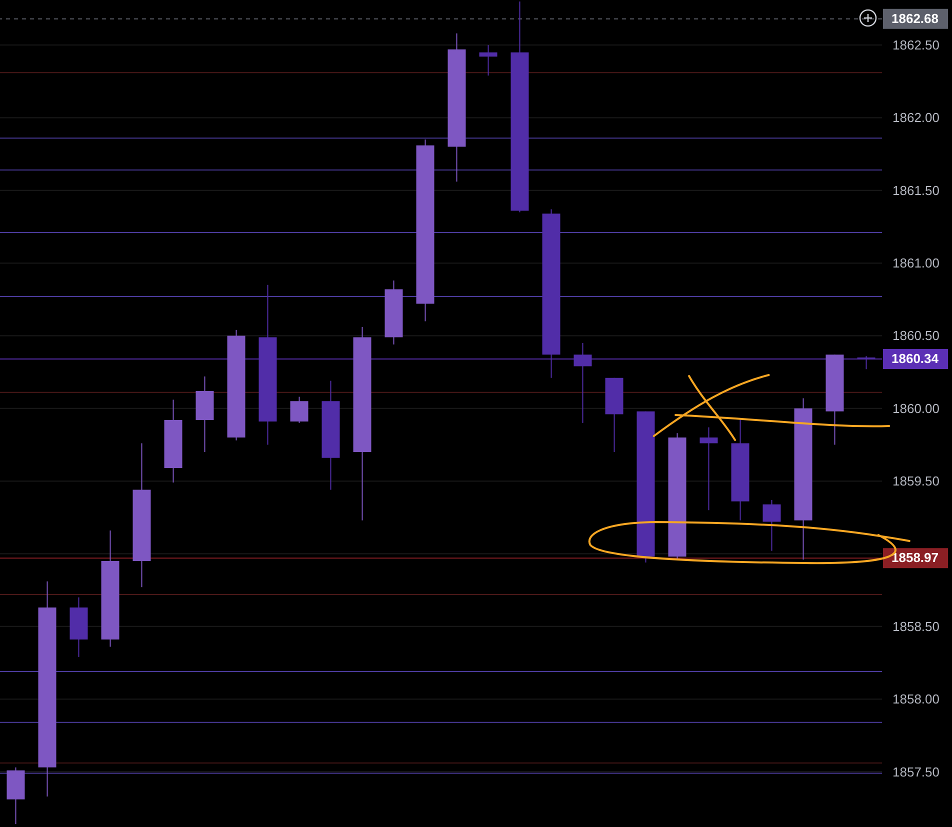 Image resolution: width=952 pixels, height=827 pixels. I want to click on y-tick-label: 1862.50, so click(916, 45).